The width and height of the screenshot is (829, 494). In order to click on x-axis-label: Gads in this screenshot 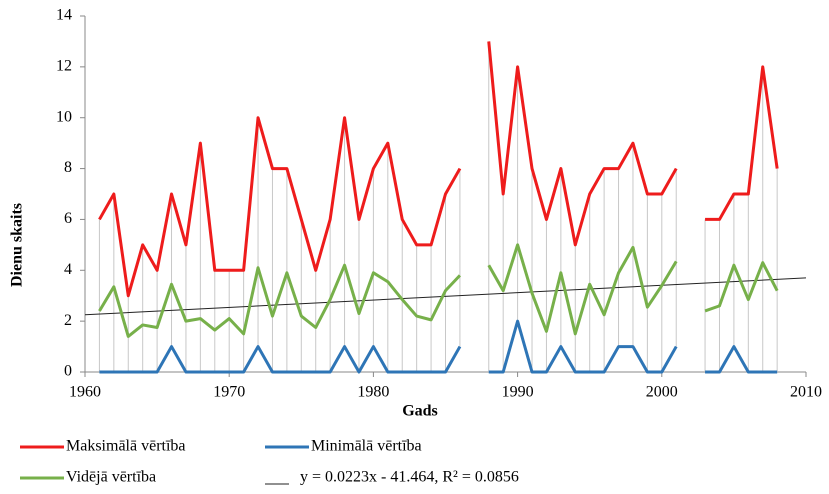, I will do `click(420, 411)`.